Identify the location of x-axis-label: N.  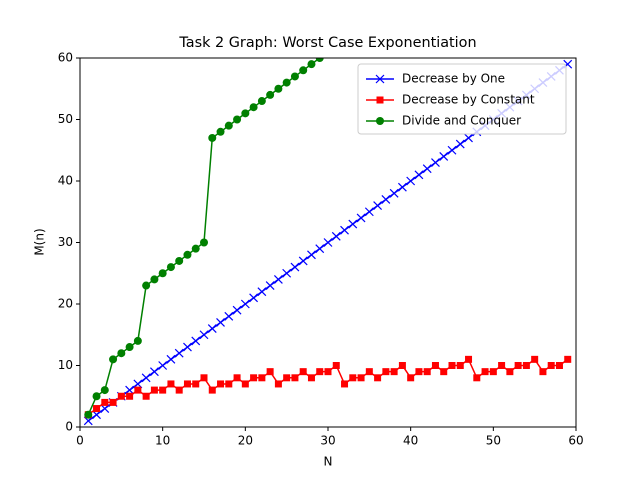
(328, 462).